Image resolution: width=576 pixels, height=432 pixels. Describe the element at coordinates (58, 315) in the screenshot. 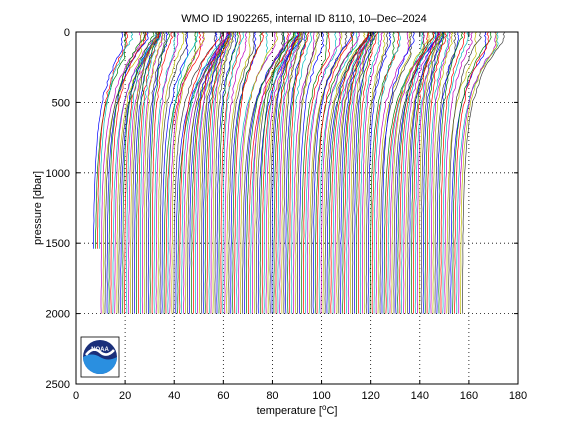

I see `y-tick-label: 2000` at that location.